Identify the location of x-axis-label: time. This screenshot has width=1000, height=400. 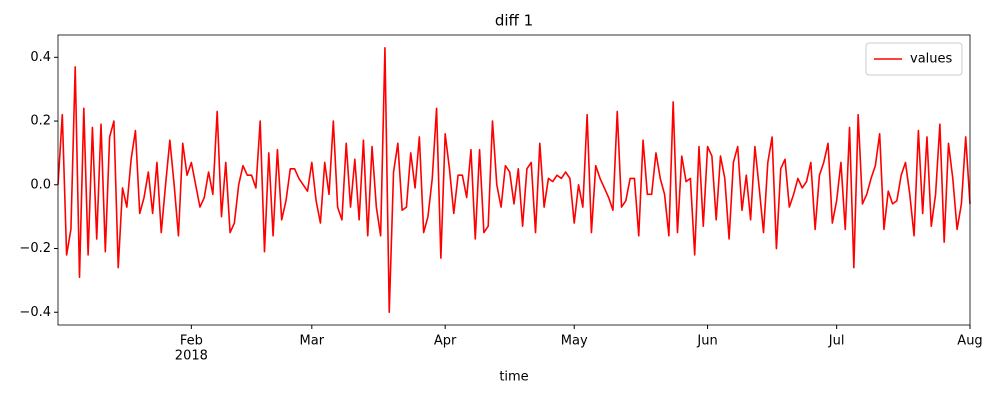
(513, 377).